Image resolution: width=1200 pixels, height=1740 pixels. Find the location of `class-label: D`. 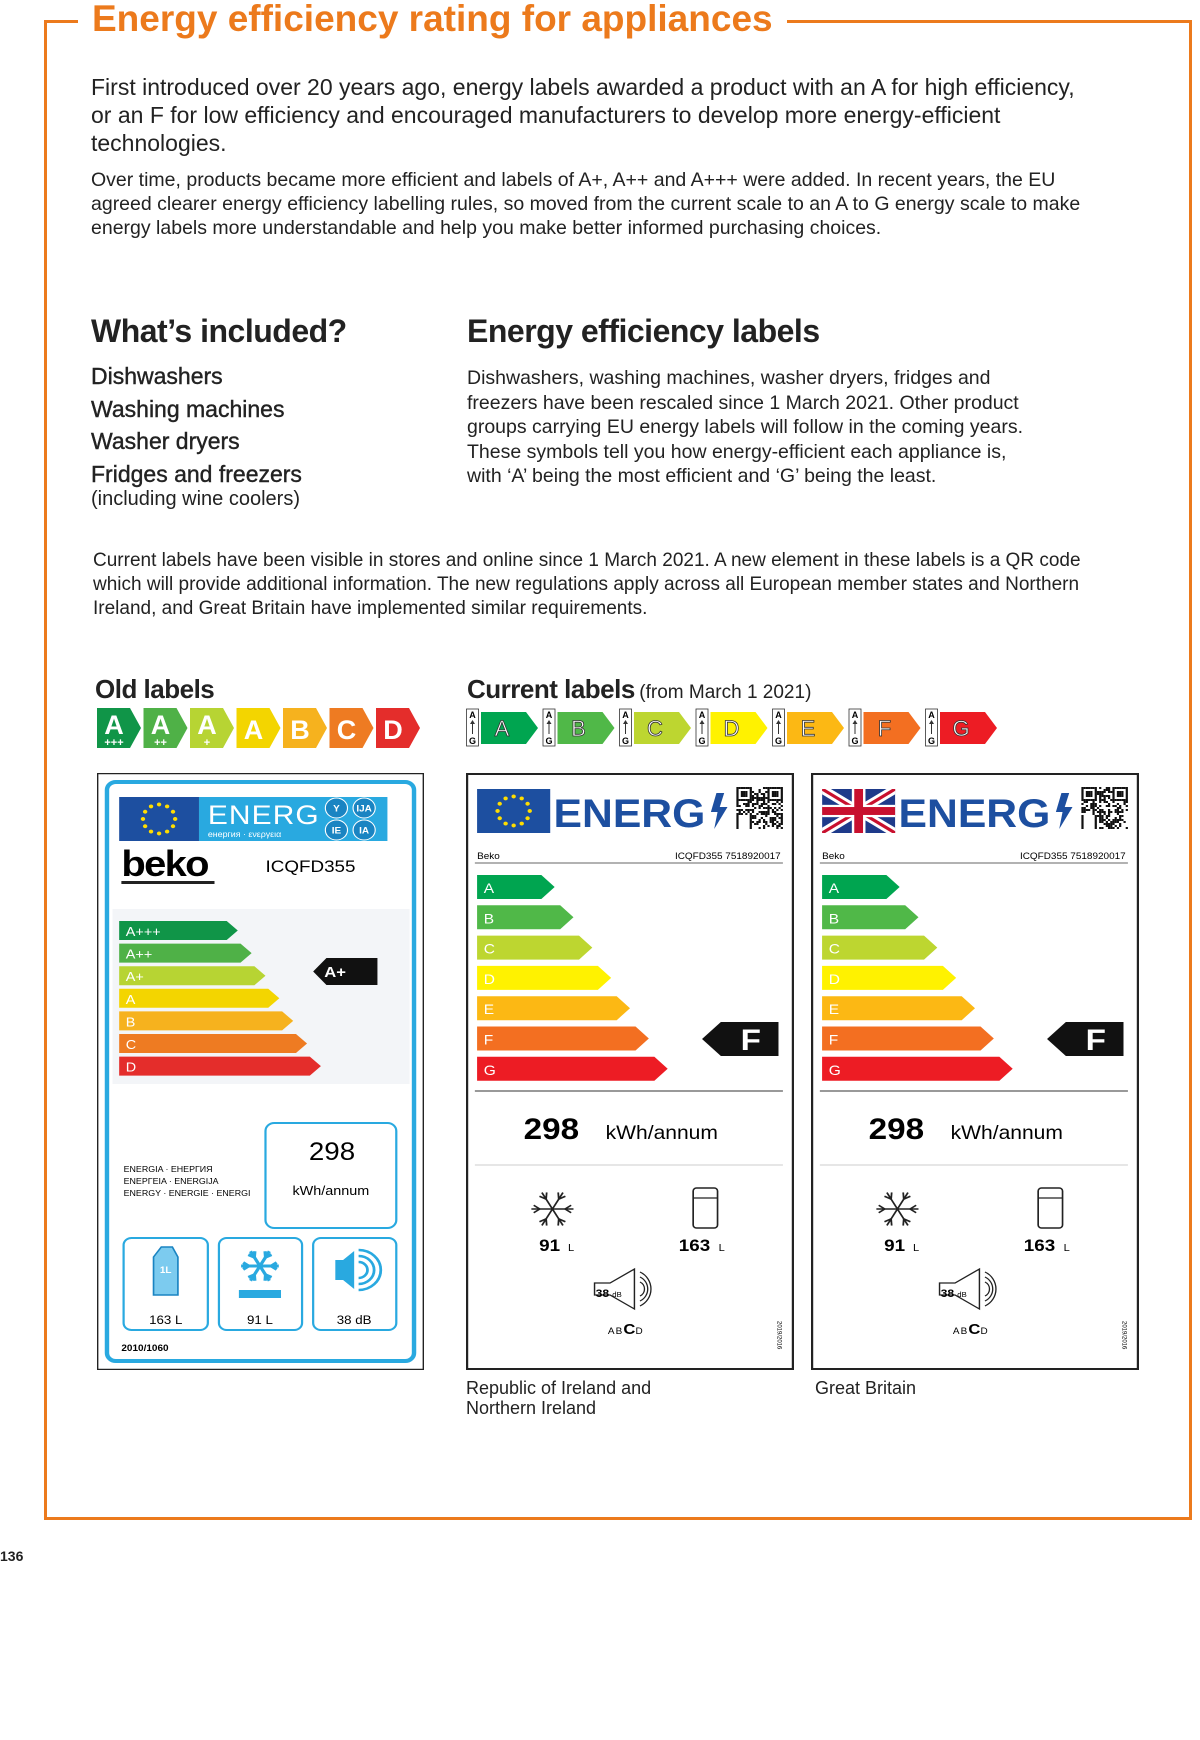

class-label: D is located at coordinates (131, 1067).